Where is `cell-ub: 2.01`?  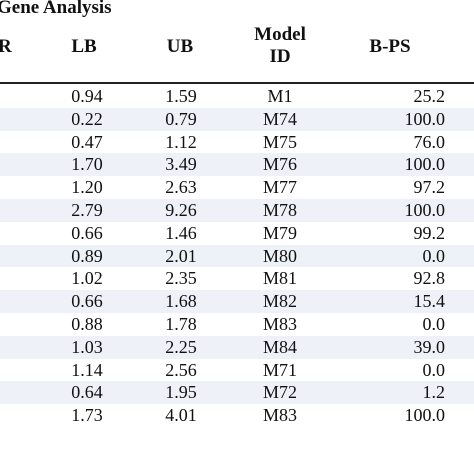 cell-ub: 2.01 is located at coordinates (181, 255).